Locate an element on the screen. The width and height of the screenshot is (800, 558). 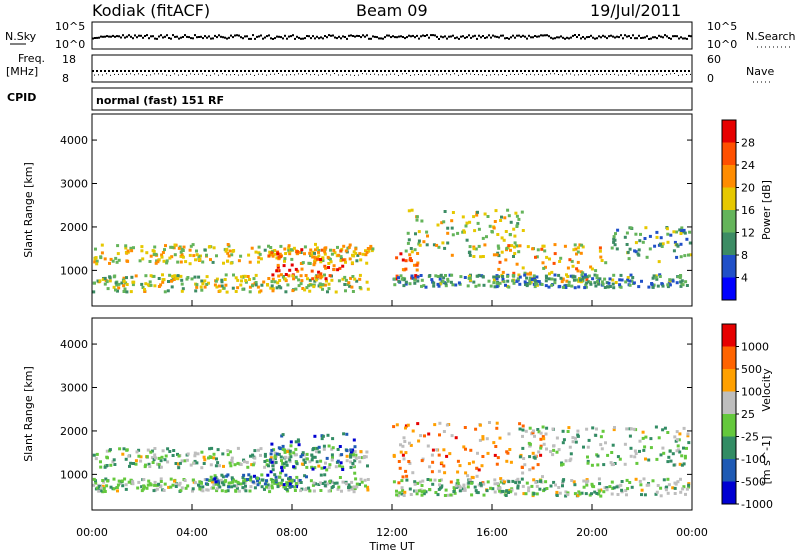
colorbar-swatch is located at coordinates (729, 221).